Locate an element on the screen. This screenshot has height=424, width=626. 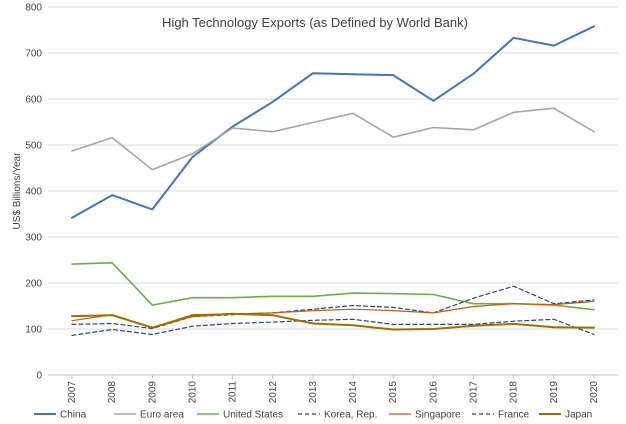
series-line-japan is located at coordinates (333, 321).